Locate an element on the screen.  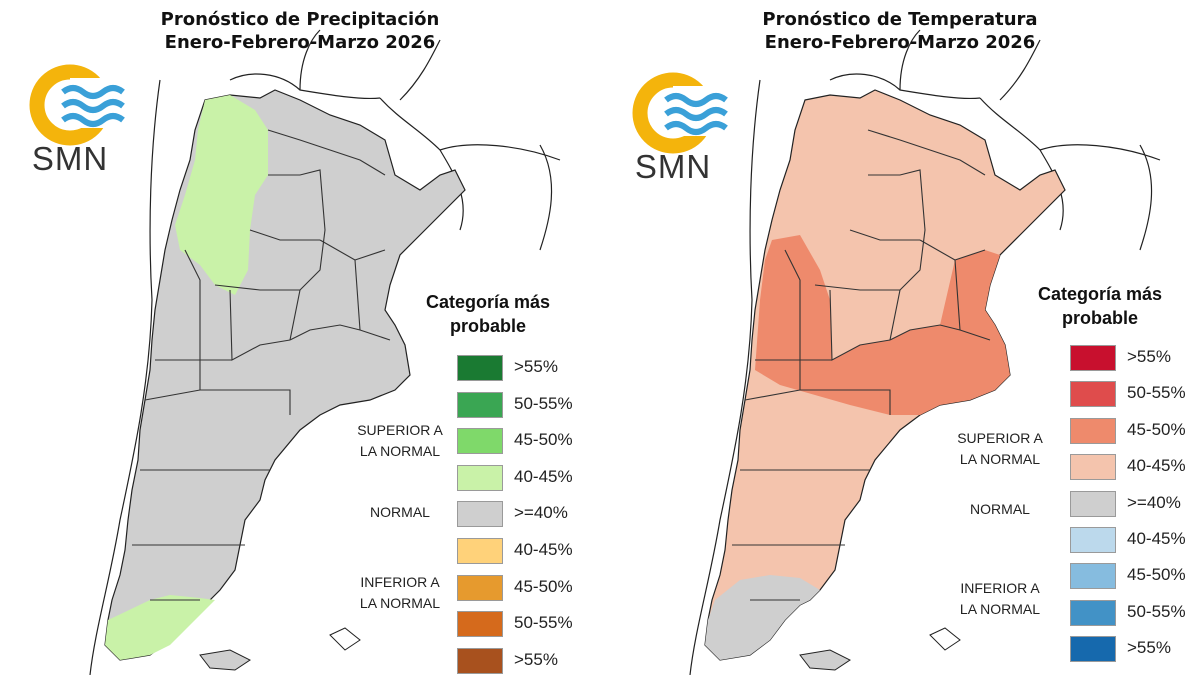
title-line-1: Pronóstico de Temperatura is located at coordinates (900, 19).